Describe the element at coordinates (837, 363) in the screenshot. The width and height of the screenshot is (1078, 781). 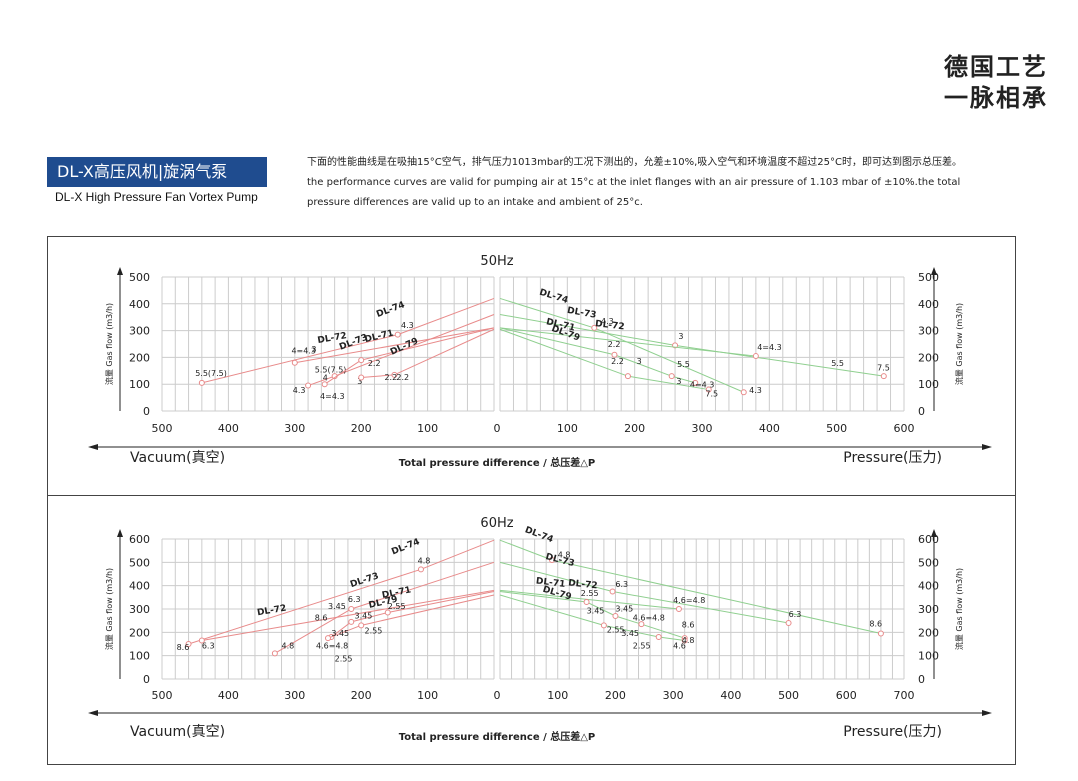
I see `point-label-pressure: 5.5` at that location.